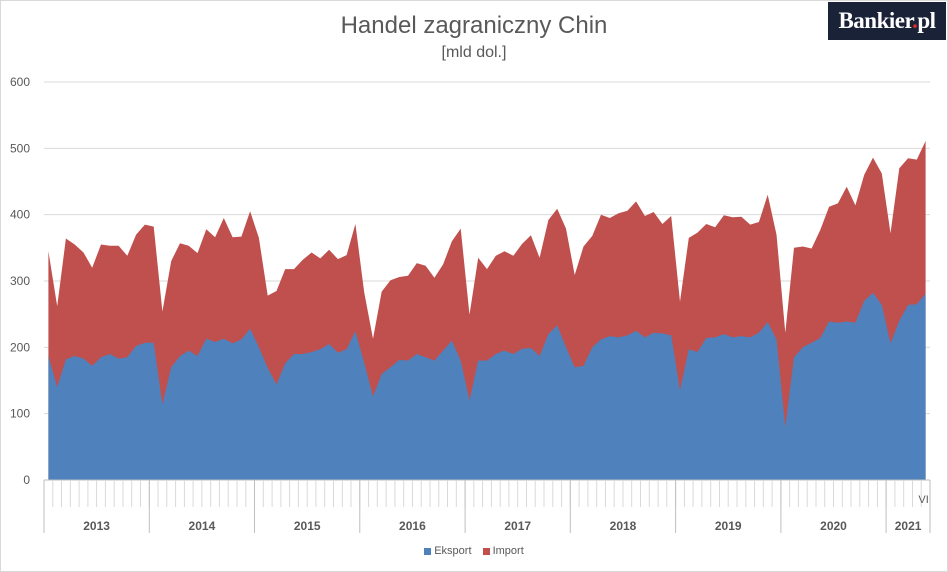 Image resolution: width=948 pixels, height=572 pixels. Describe the element at coordinates (202, 526) in the screenshot. I see `x-year-label: 2014` at that location.